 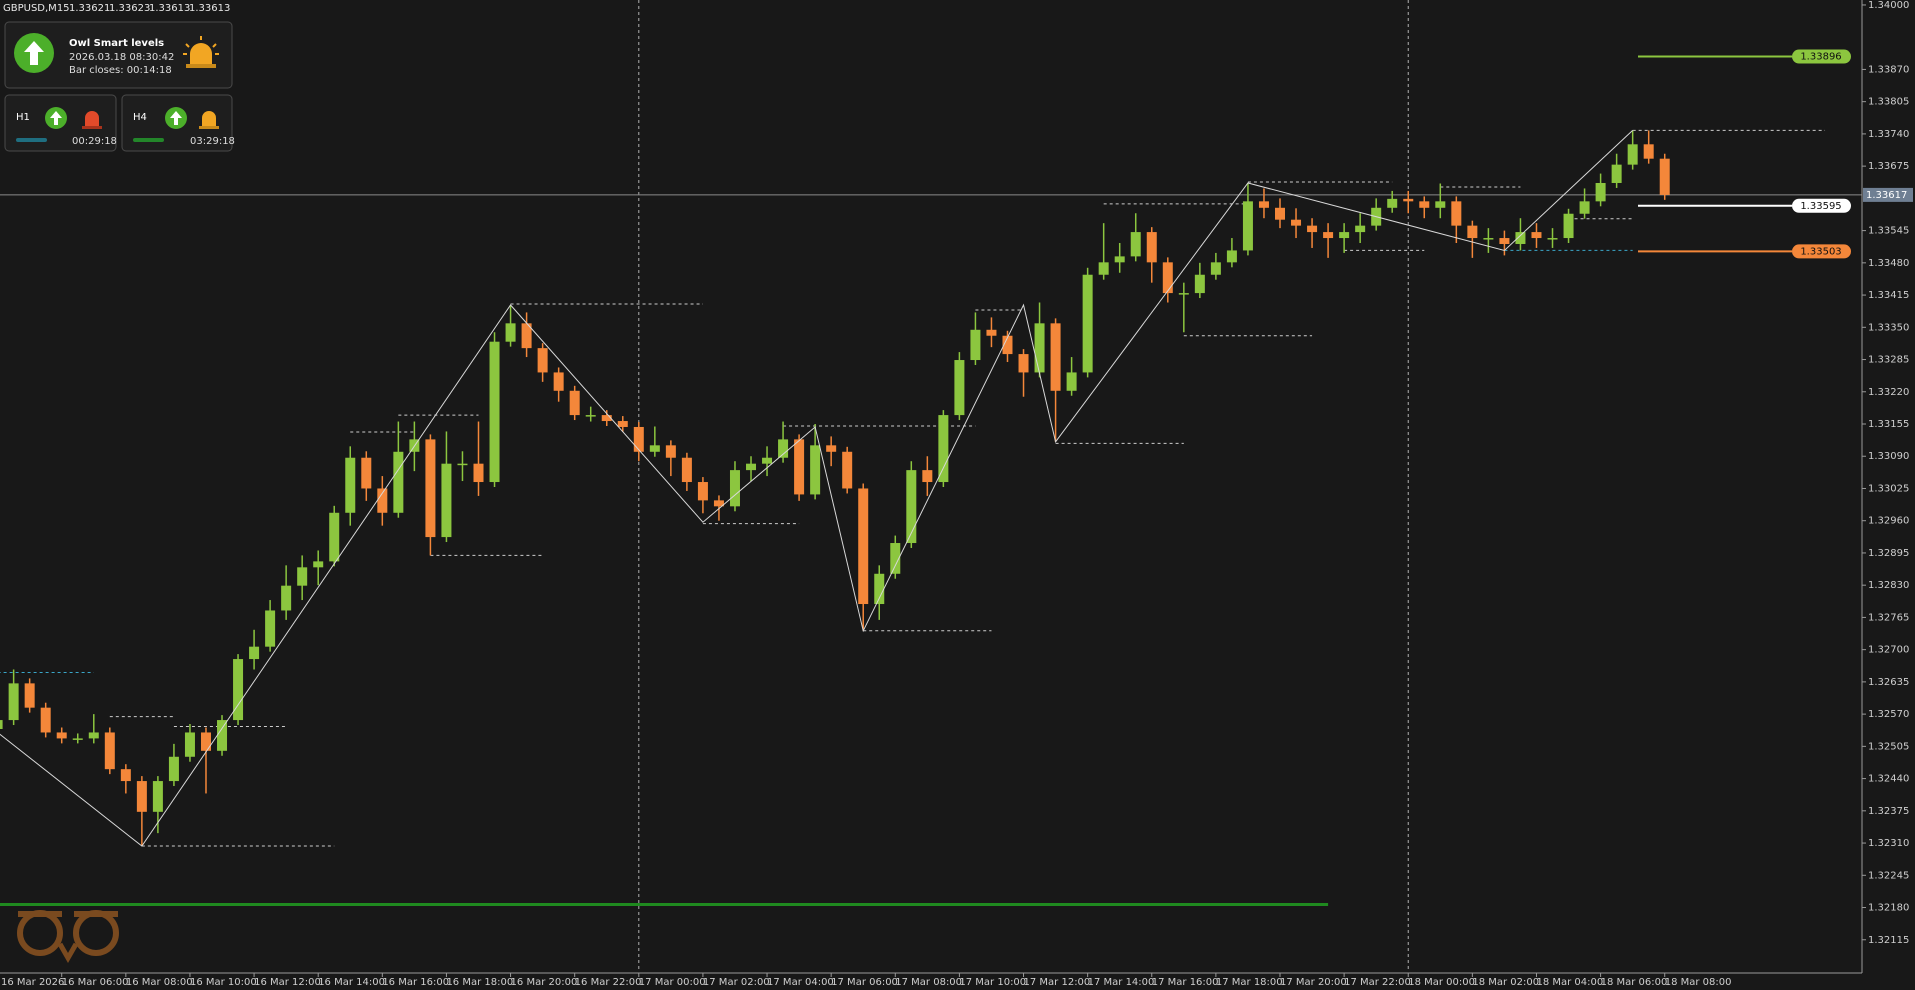 What do you see at coordinates (116, 43) in the screenshot?
I see `panel-title: Owl Smart levels` at bounding box center [116, 43].